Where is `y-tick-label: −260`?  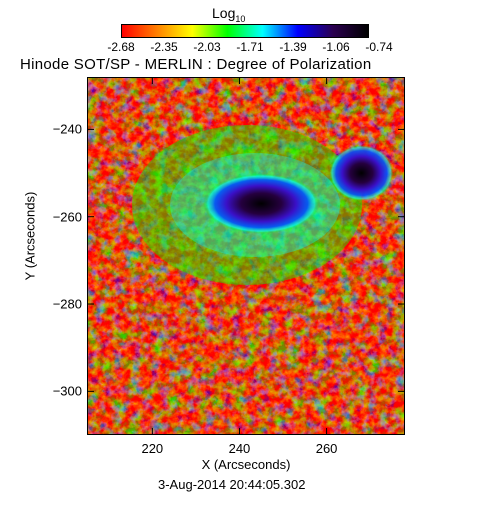
y-tick-label: −260 is located at coordinates (67, 217).